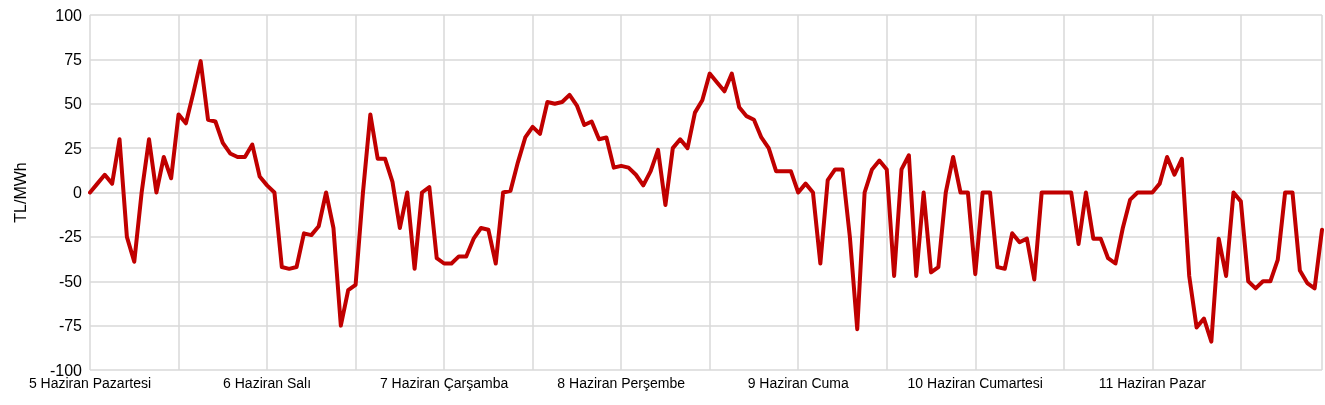 The image size is (1325, 405). I want to click on x-tick-label: 5 Haziran Pazartesi, so click(90, 383).